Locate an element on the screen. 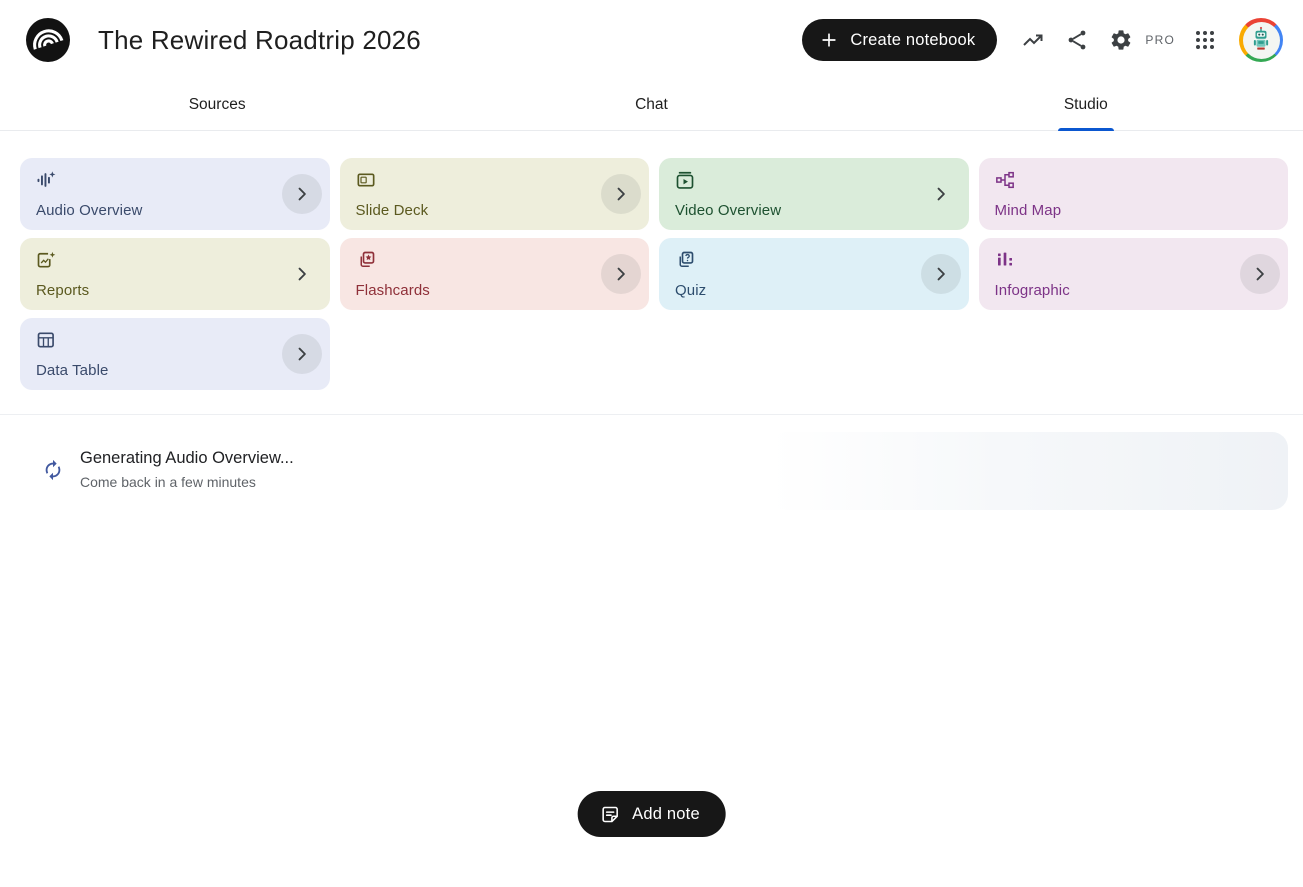 The height and width of the screenshot is (887, 1303). note-icon is located at coordinates (609, 814).